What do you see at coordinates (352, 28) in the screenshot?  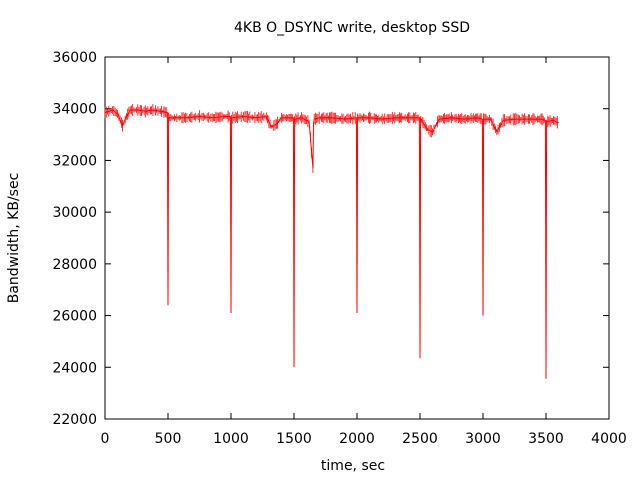 I see `chart-title: 4KB O_DSYNC write, desktop SSD` at bounding box center [352, 28].